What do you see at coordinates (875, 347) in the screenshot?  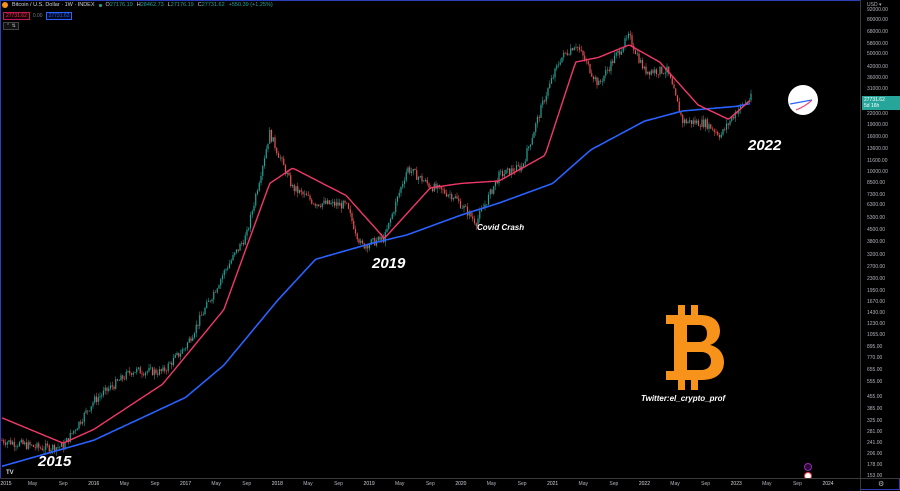 I see `price-tick: 895.00` at bounding box center [875, 347].